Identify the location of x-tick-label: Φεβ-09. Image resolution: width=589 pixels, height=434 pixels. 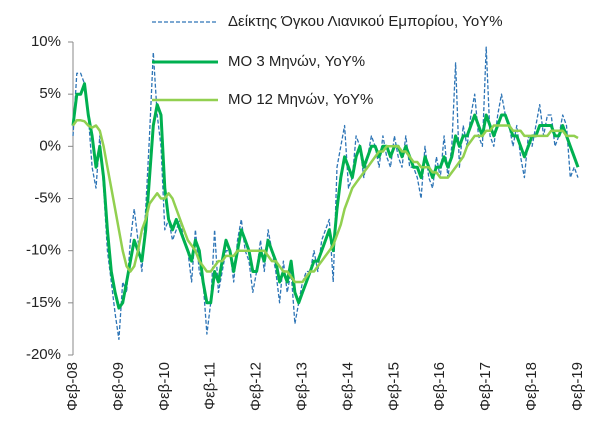
(118, 386).